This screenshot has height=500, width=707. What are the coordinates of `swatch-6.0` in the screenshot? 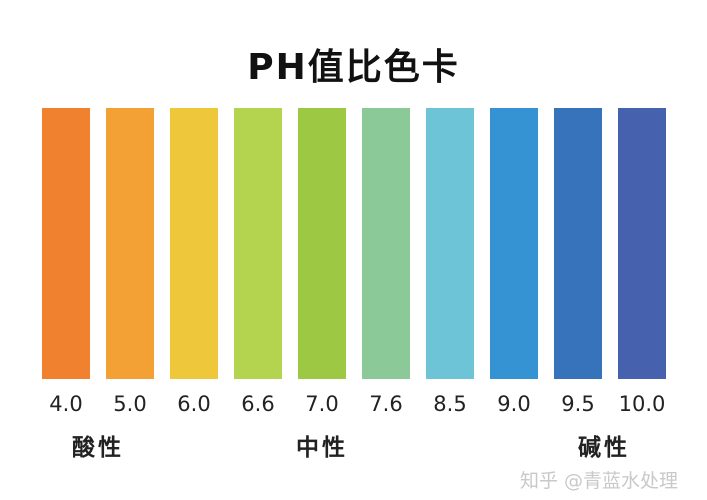 It's located at (194, 243).